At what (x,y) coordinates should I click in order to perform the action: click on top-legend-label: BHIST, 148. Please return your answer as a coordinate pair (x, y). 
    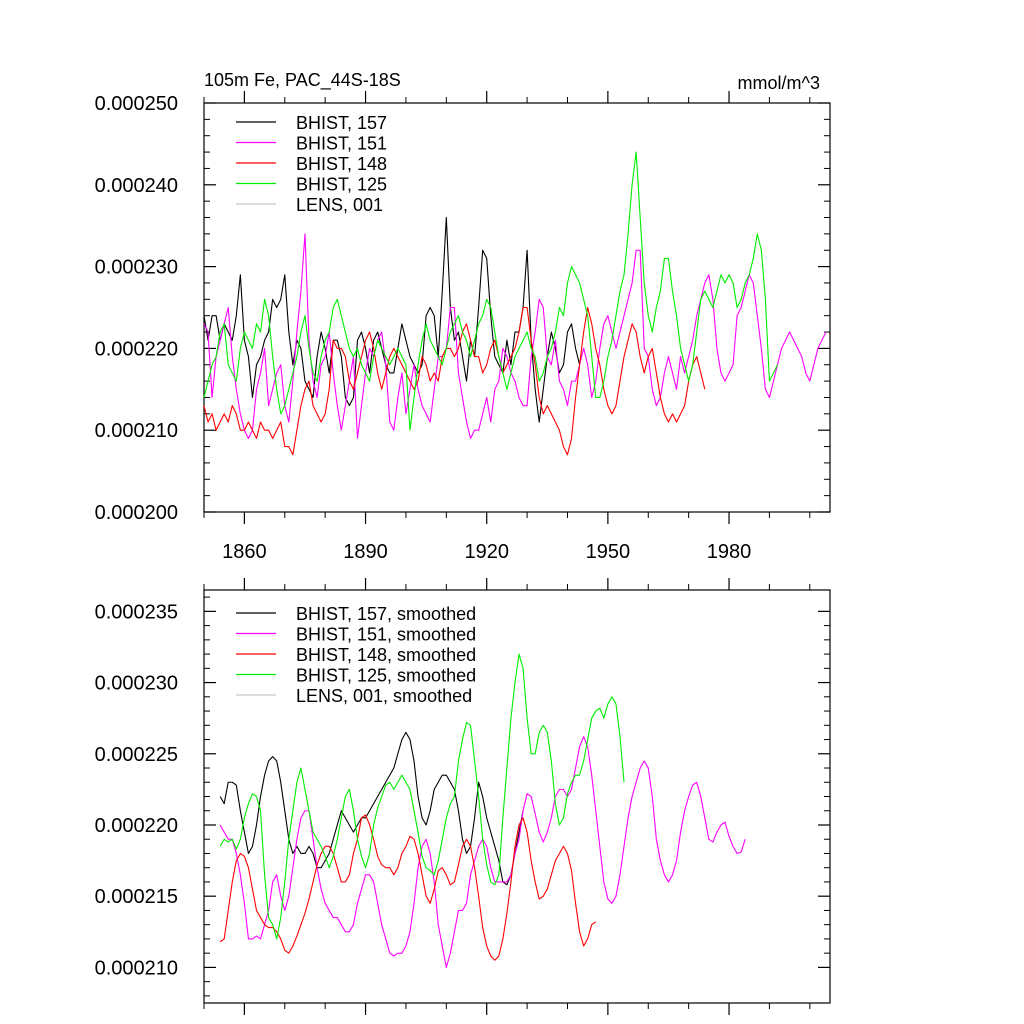
    Looking at the image, I should click on (341, 164).